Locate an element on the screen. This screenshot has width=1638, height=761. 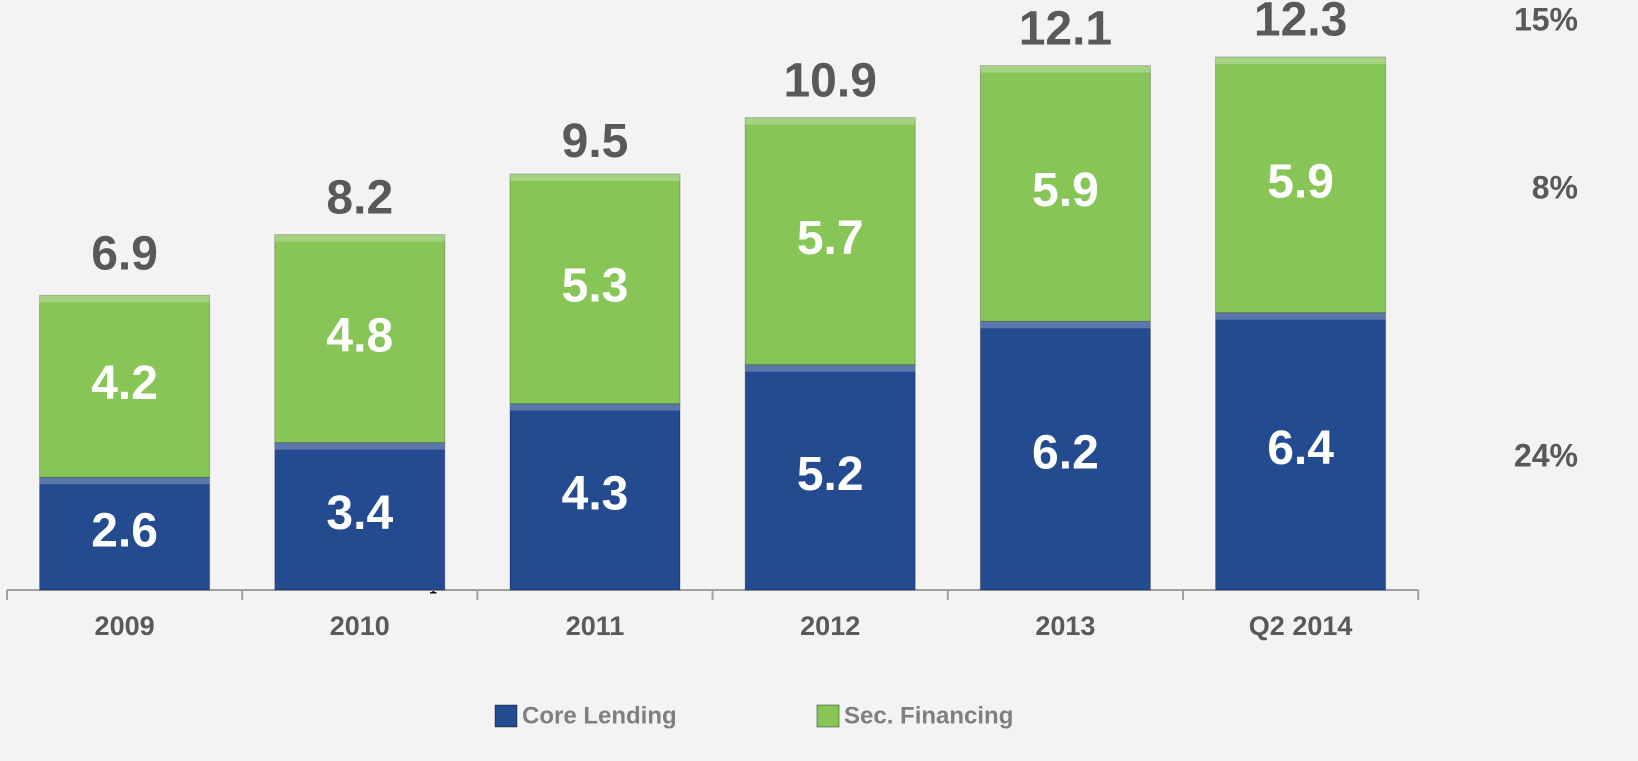
annotation: 8% is located at coordinates (1555, 187).